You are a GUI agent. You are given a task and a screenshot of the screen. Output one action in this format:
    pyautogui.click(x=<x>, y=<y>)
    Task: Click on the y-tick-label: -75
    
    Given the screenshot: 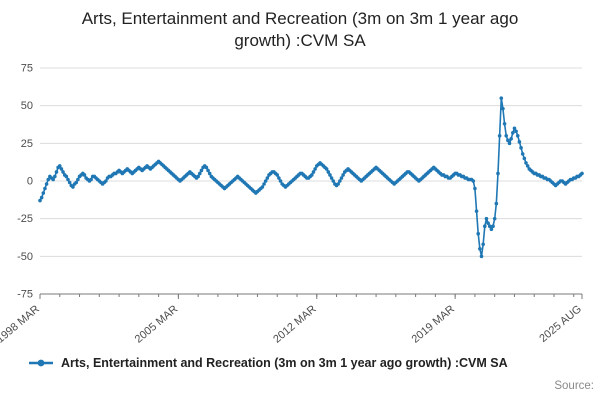 What is the action you would take?
    pyautogui.click(x=25, y=295)
    